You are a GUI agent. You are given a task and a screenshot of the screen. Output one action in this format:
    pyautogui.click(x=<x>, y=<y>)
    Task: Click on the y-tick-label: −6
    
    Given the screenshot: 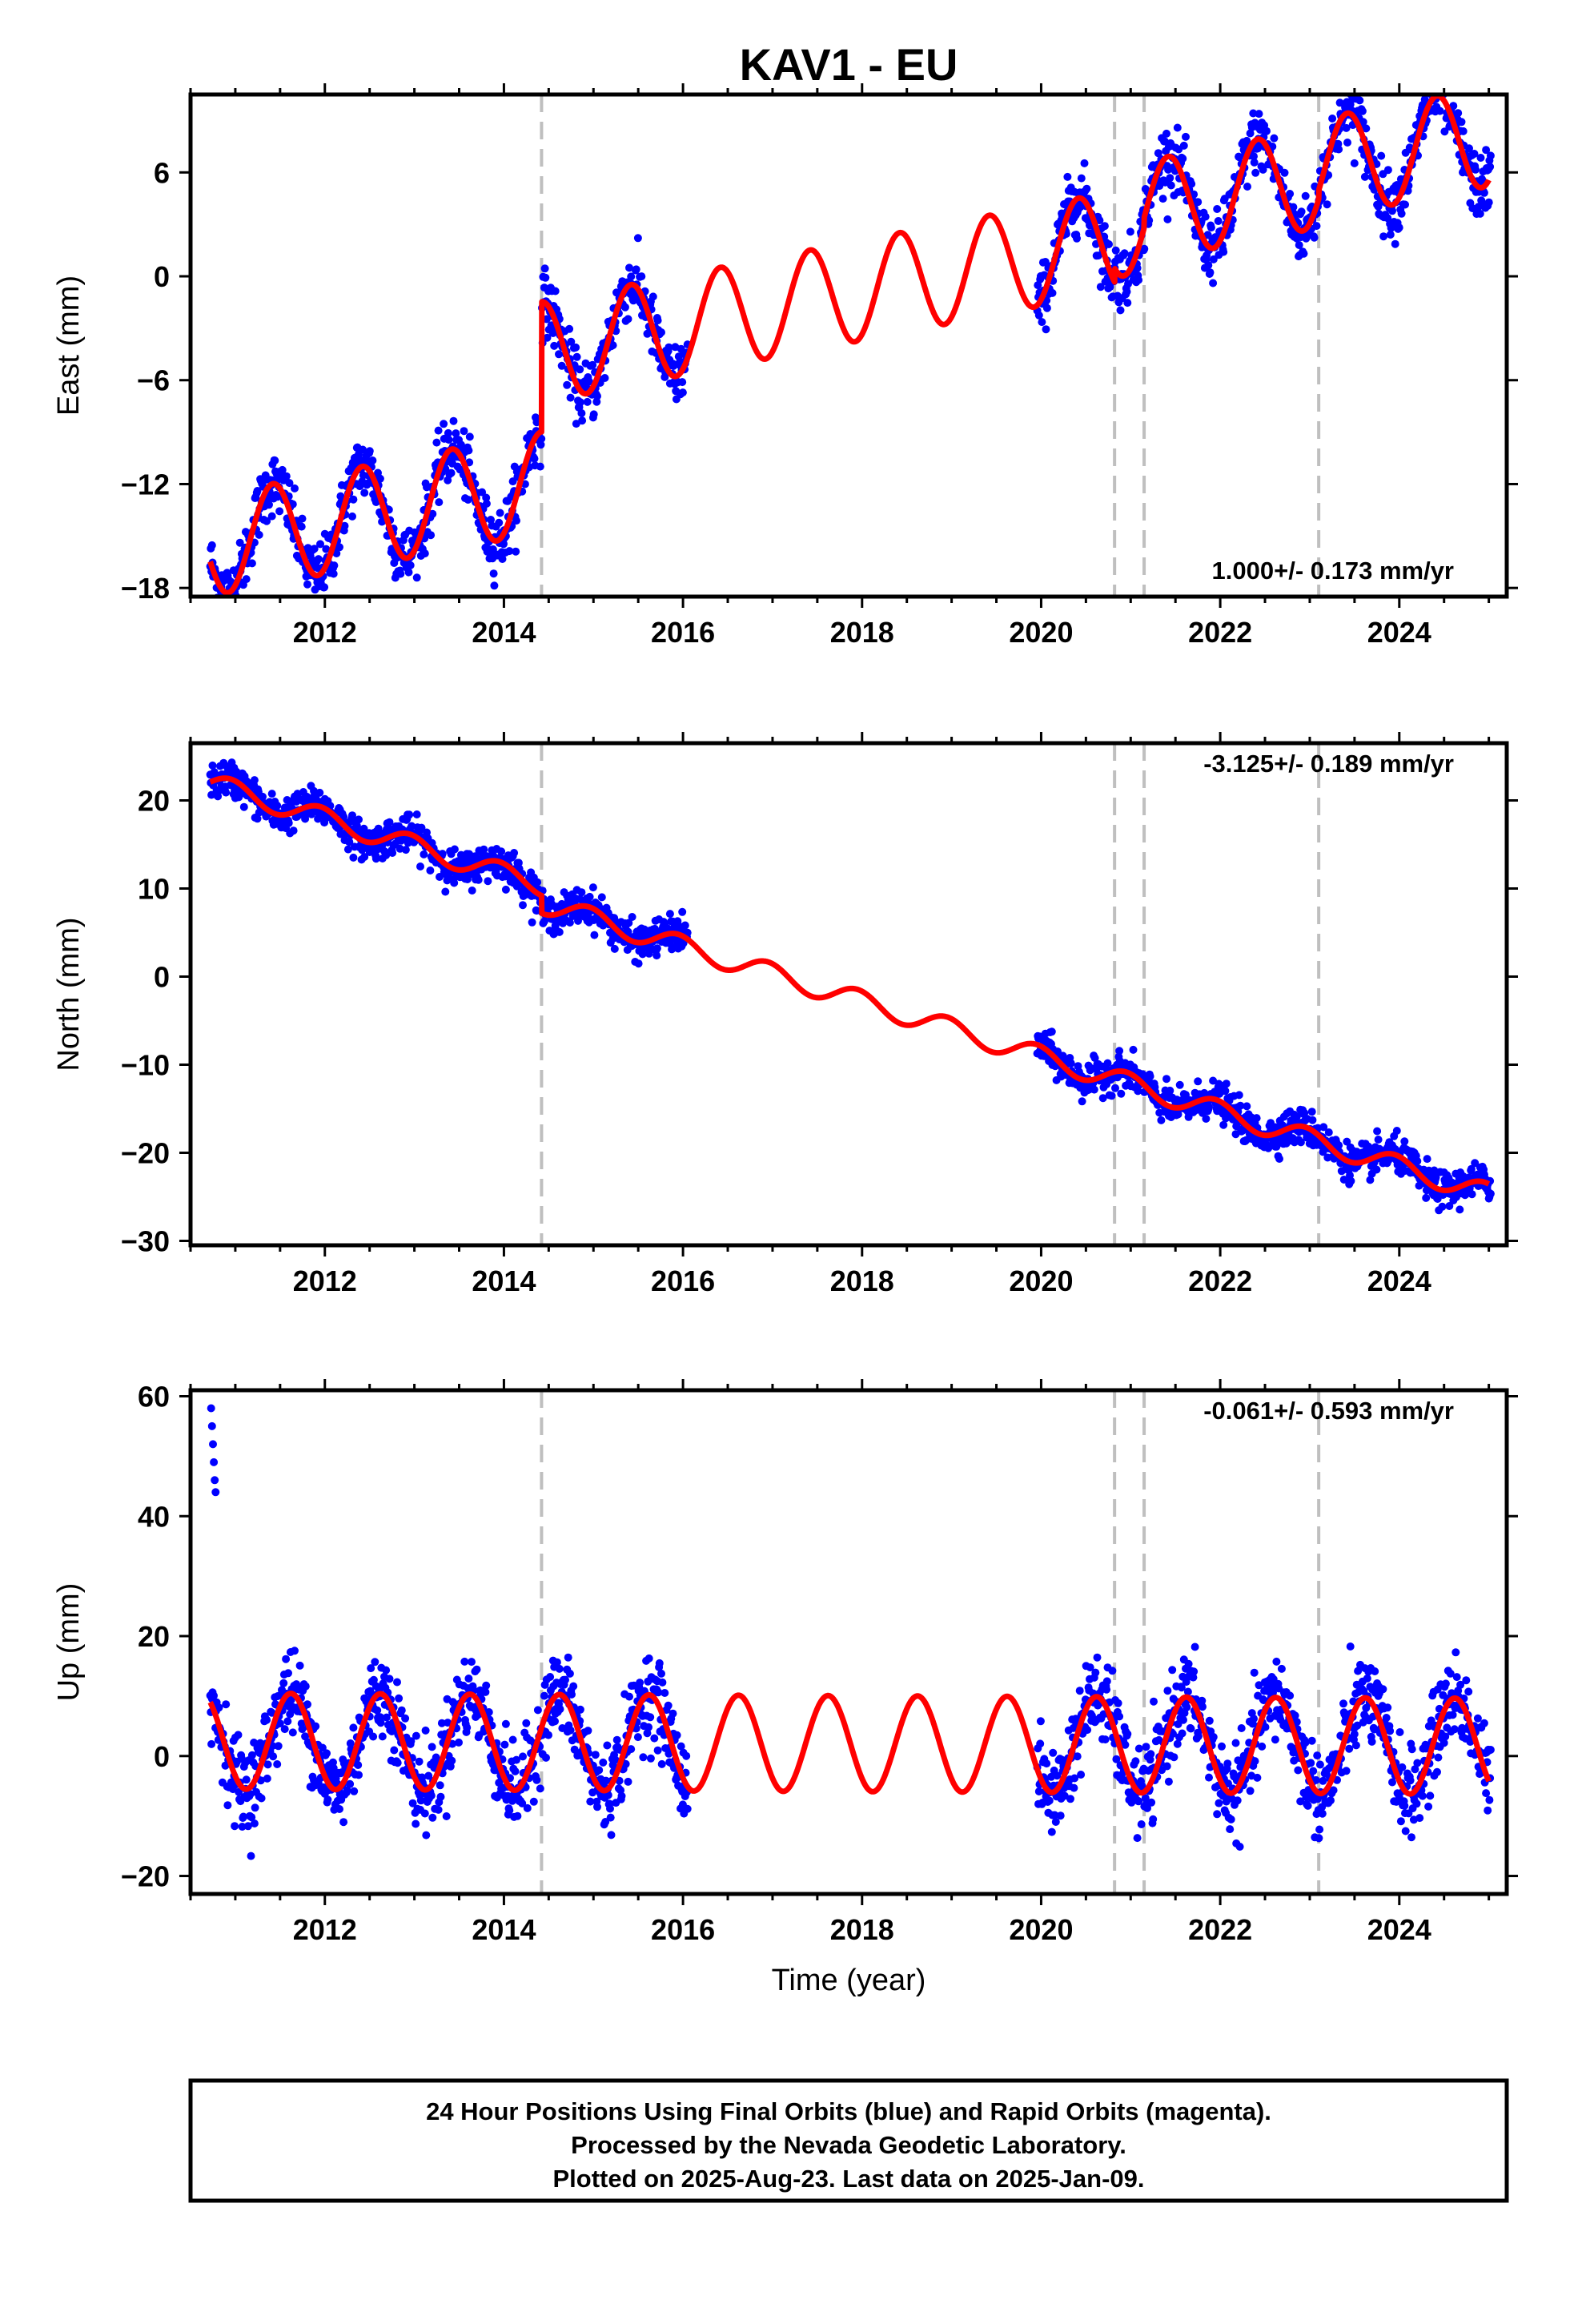 What is the action you would take?
    pyautogui.click(x=154, y=380)
    